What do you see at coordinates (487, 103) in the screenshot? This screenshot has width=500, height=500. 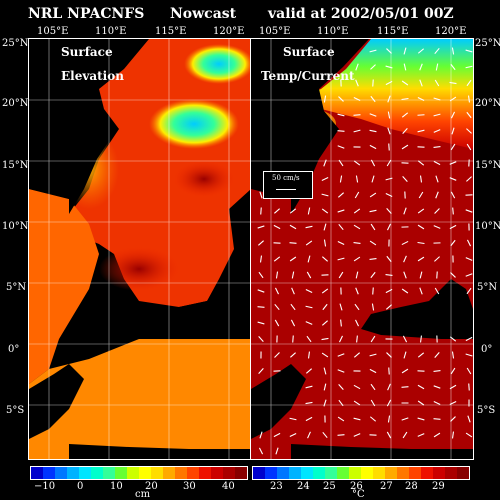 I see `lat-tick-right-20n: 20°N` at bounding box center [487, 103].